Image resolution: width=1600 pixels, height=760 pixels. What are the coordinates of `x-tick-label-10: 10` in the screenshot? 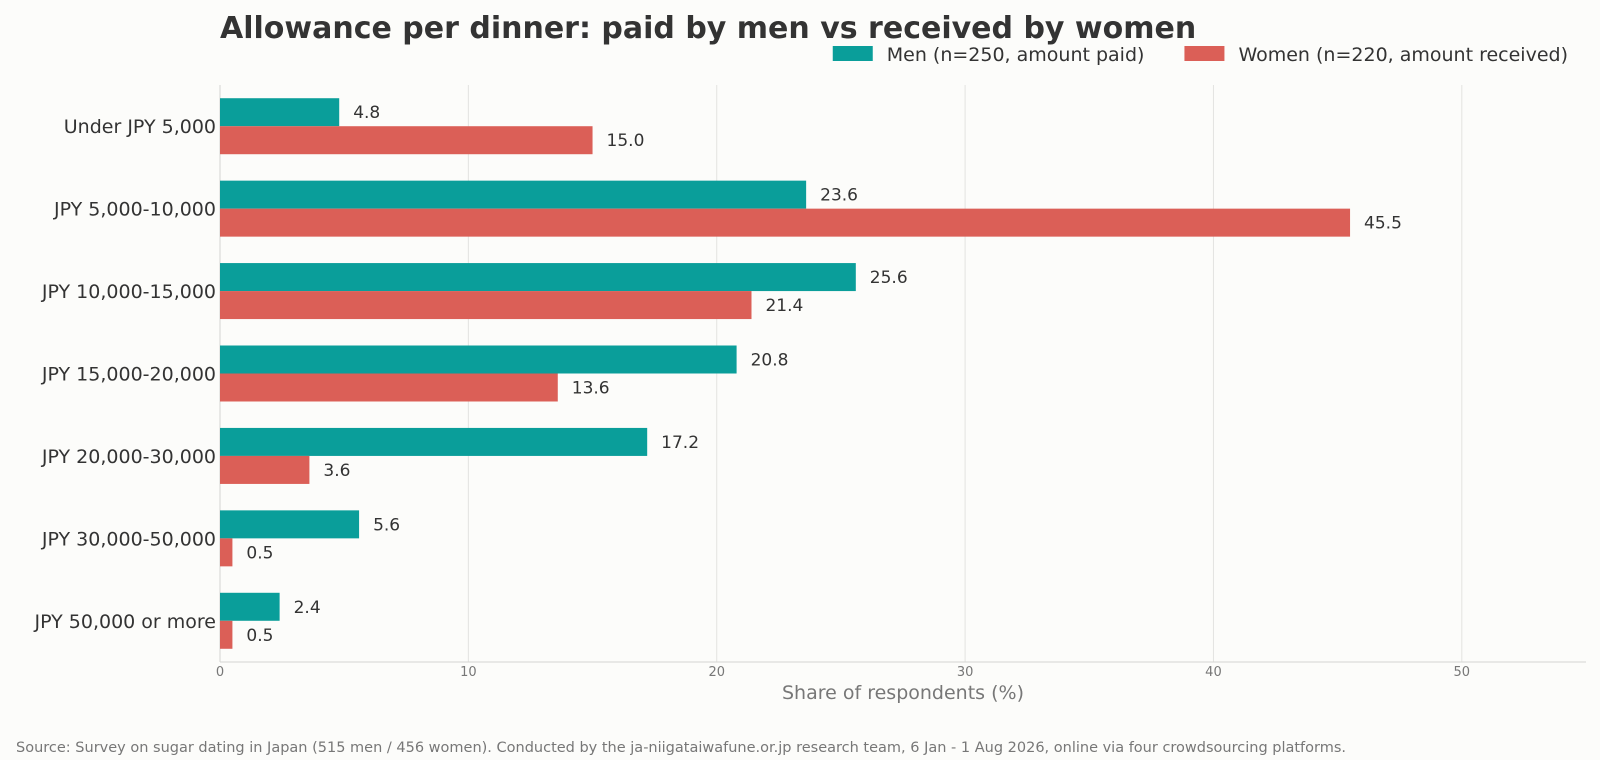 It's located at (468, 672).